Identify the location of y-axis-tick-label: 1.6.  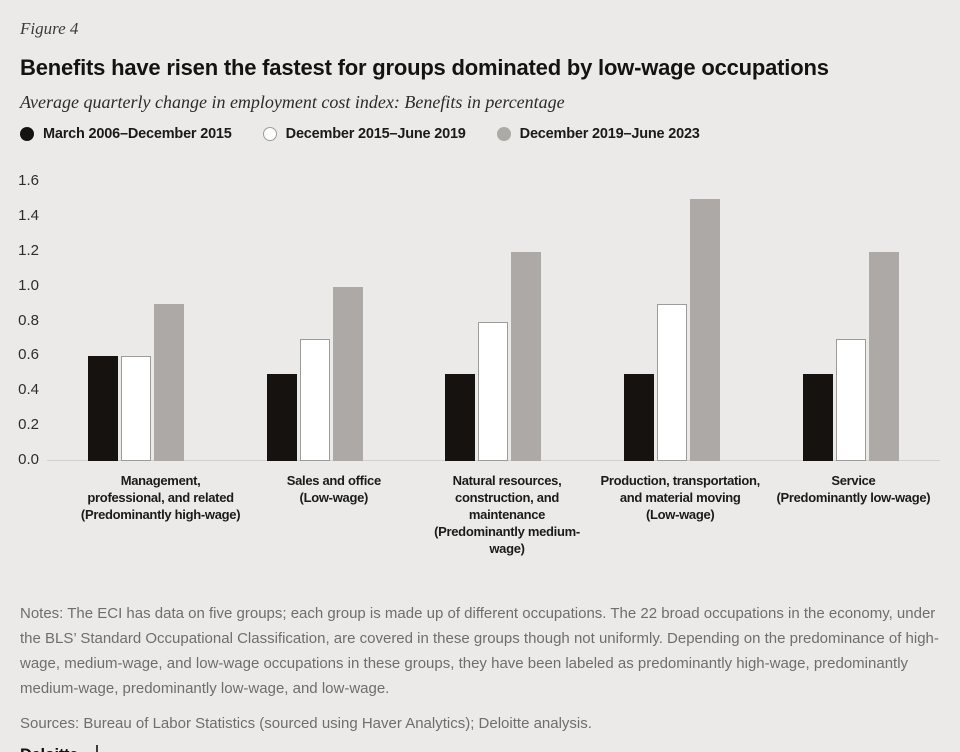
(28, 180).